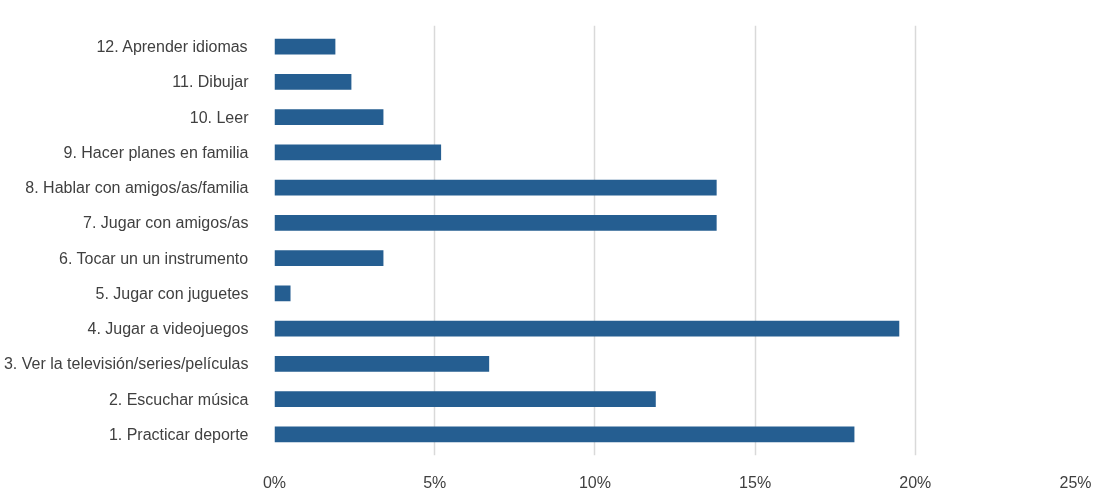 The height and width of the screenshot is (497, 1119). What do you see at coordinates (166, 223) in the screenshot?
I see `y-tick-label: 7. Jugar con amigos/as` at bounding box center [166, 223].